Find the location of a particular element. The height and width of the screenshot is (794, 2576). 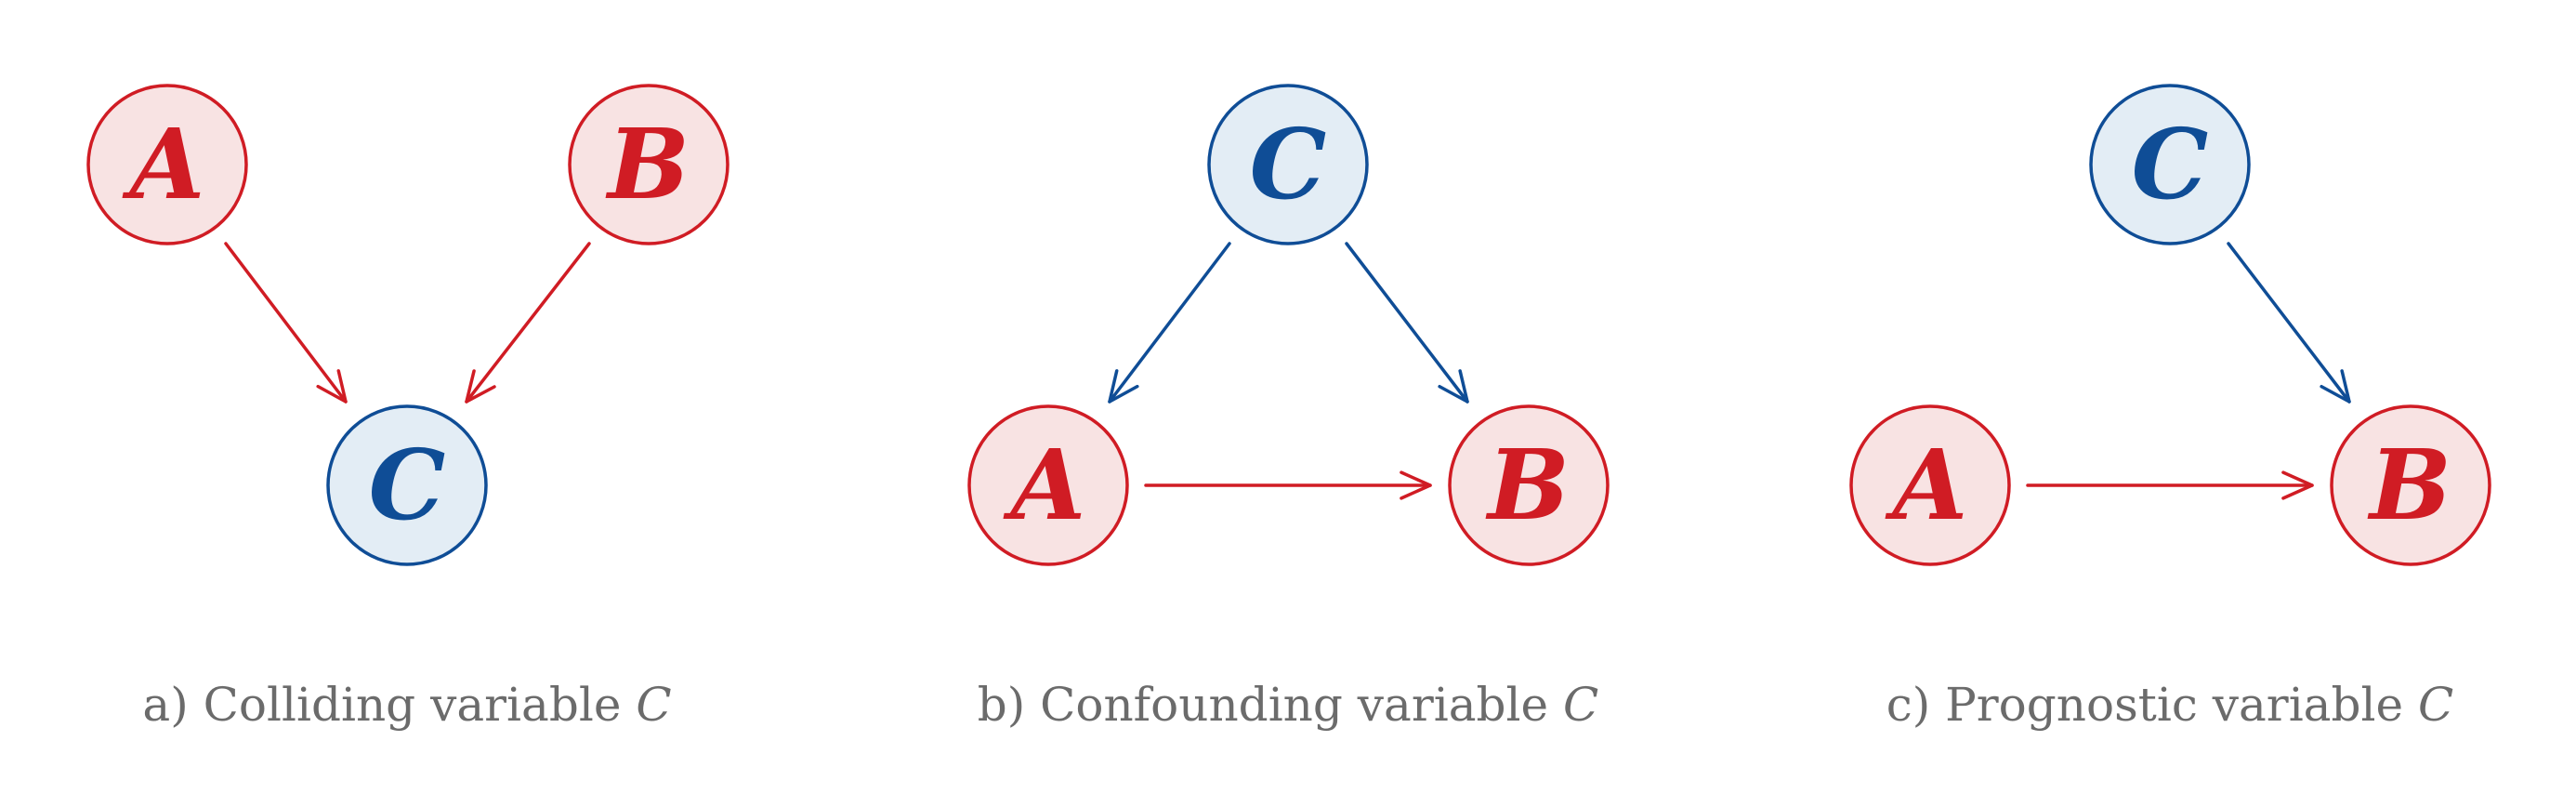

node-prognostic-c: C is located at coordinates (2170, 164).